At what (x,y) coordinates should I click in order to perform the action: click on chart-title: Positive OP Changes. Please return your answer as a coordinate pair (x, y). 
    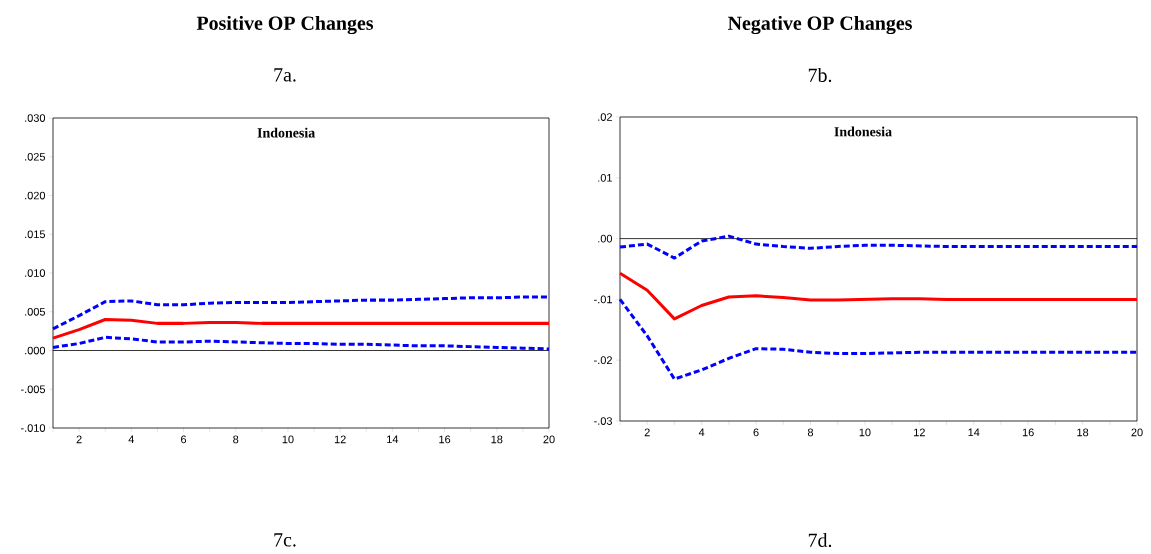
    Looking at the image, I should click on (285, 25).